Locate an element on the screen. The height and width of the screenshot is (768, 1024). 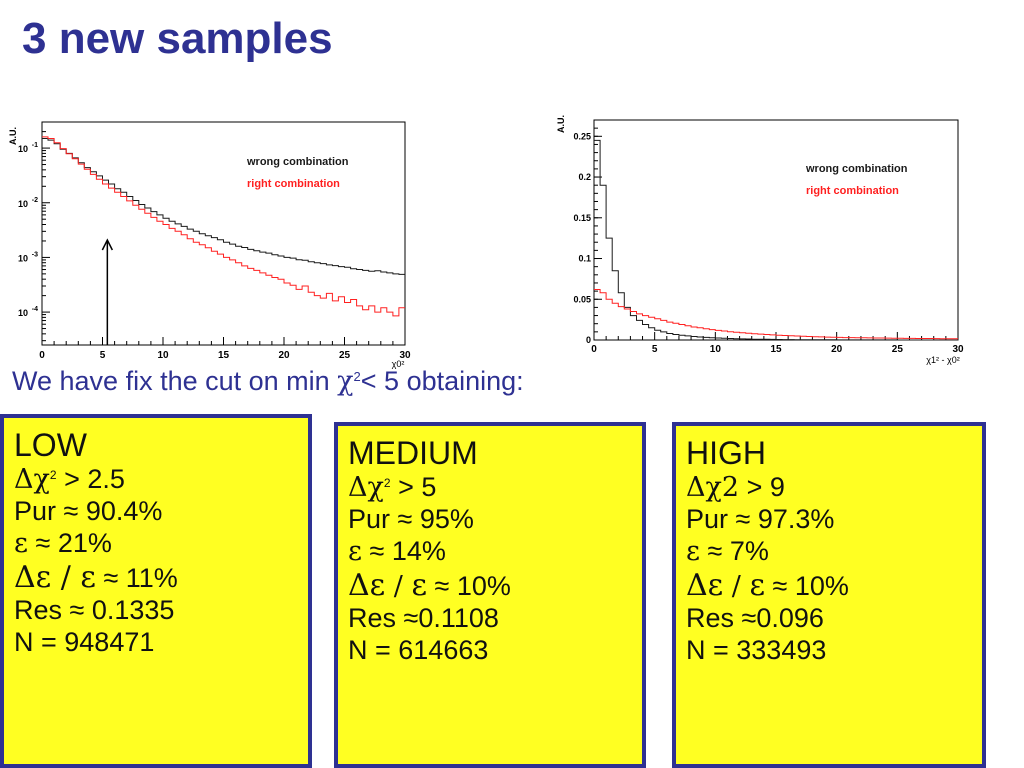
cut-value: > 2.5 is located at coordinates (90, 479).